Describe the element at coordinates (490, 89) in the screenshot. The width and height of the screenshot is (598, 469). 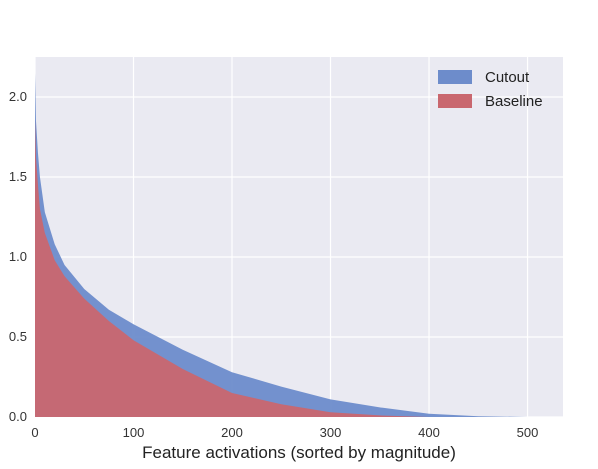
I see `legend: Cutout Baseline` at that location.